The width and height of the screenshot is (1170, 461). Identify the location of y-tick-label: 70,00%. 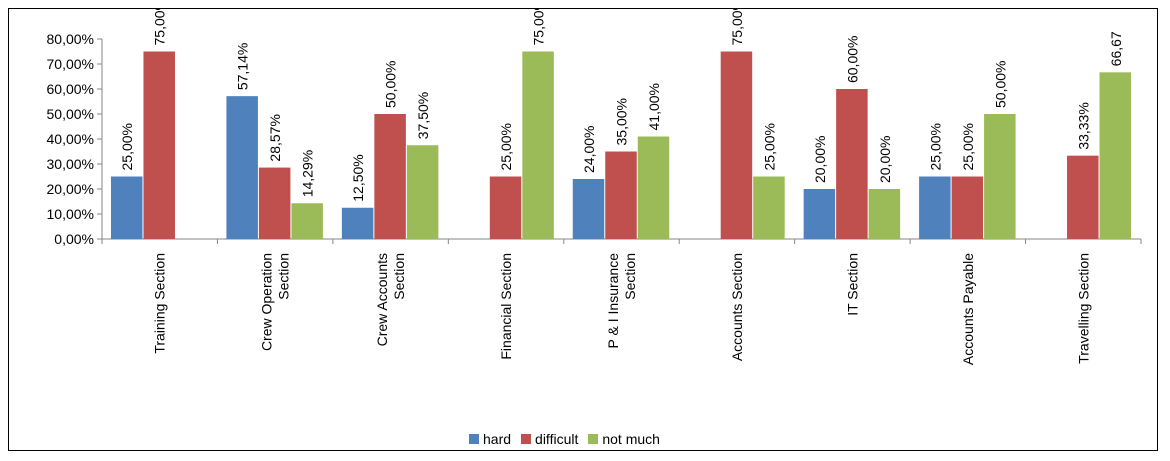
(70, 64).